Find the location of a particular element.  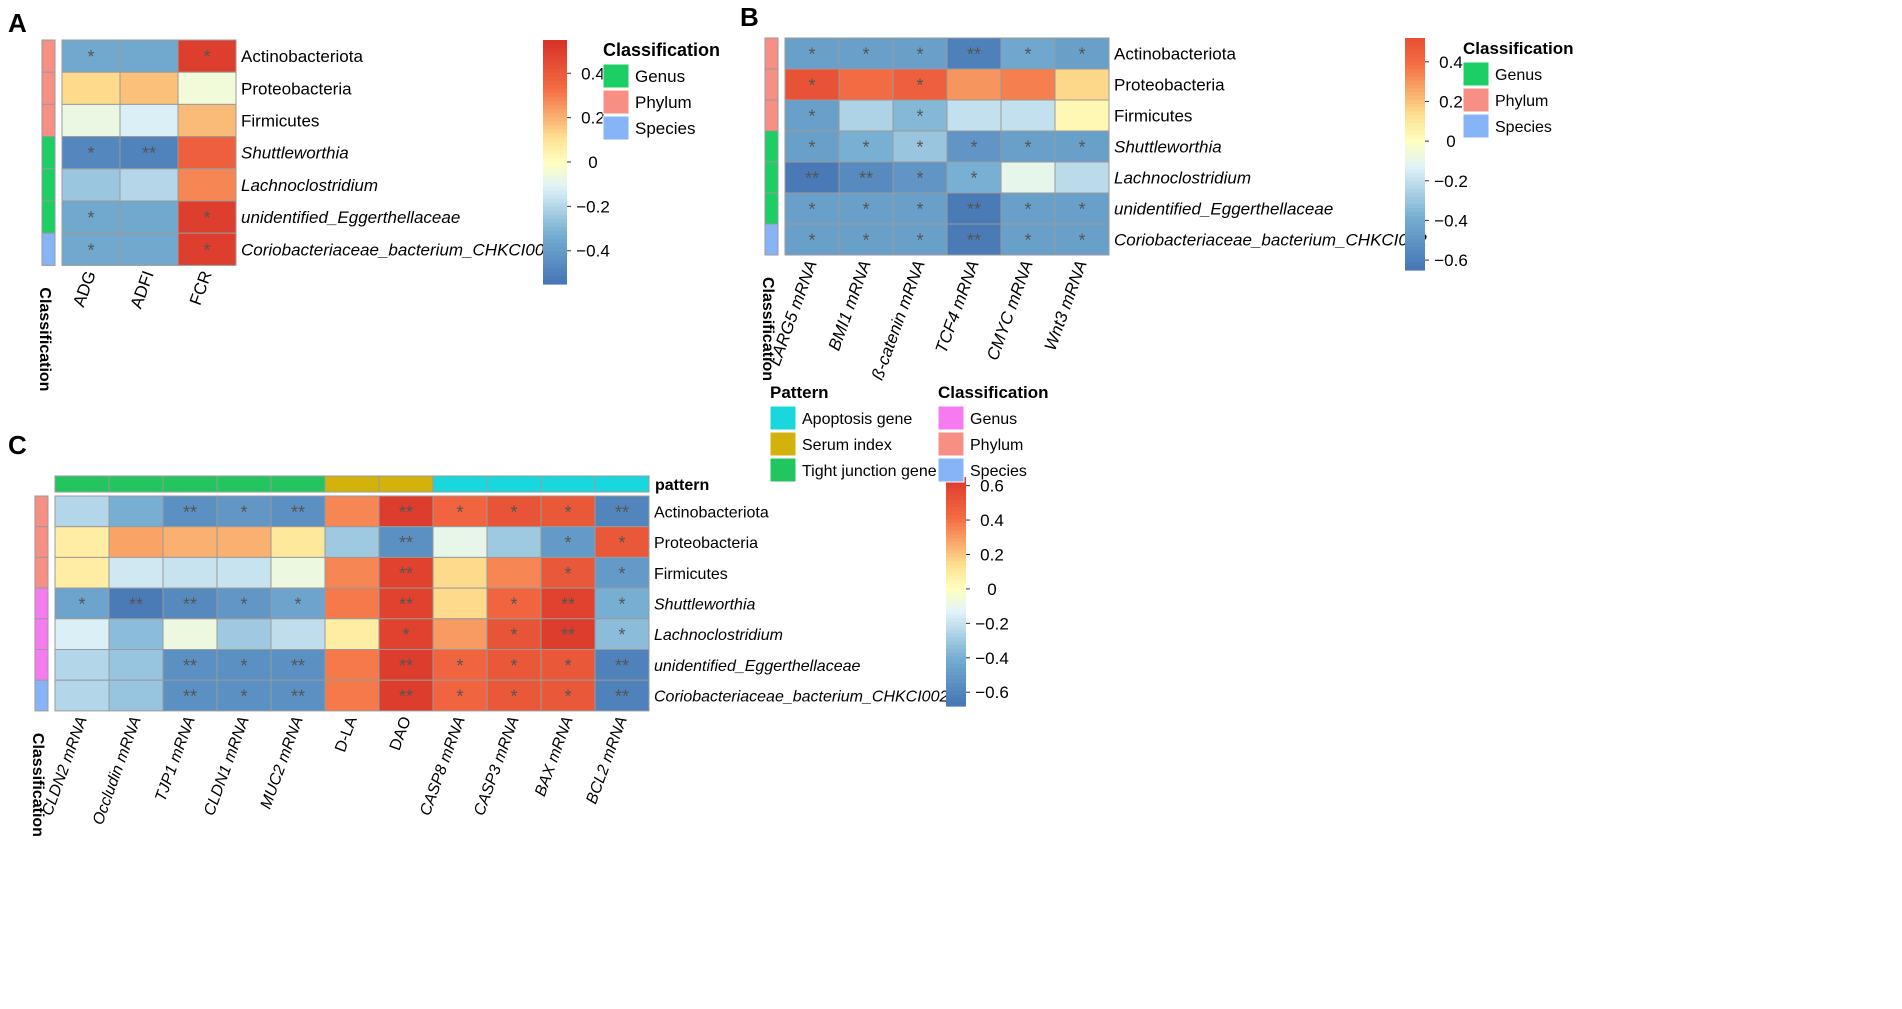

column-label: Wnt3 mRNA is located at coordinates (1066, 305).